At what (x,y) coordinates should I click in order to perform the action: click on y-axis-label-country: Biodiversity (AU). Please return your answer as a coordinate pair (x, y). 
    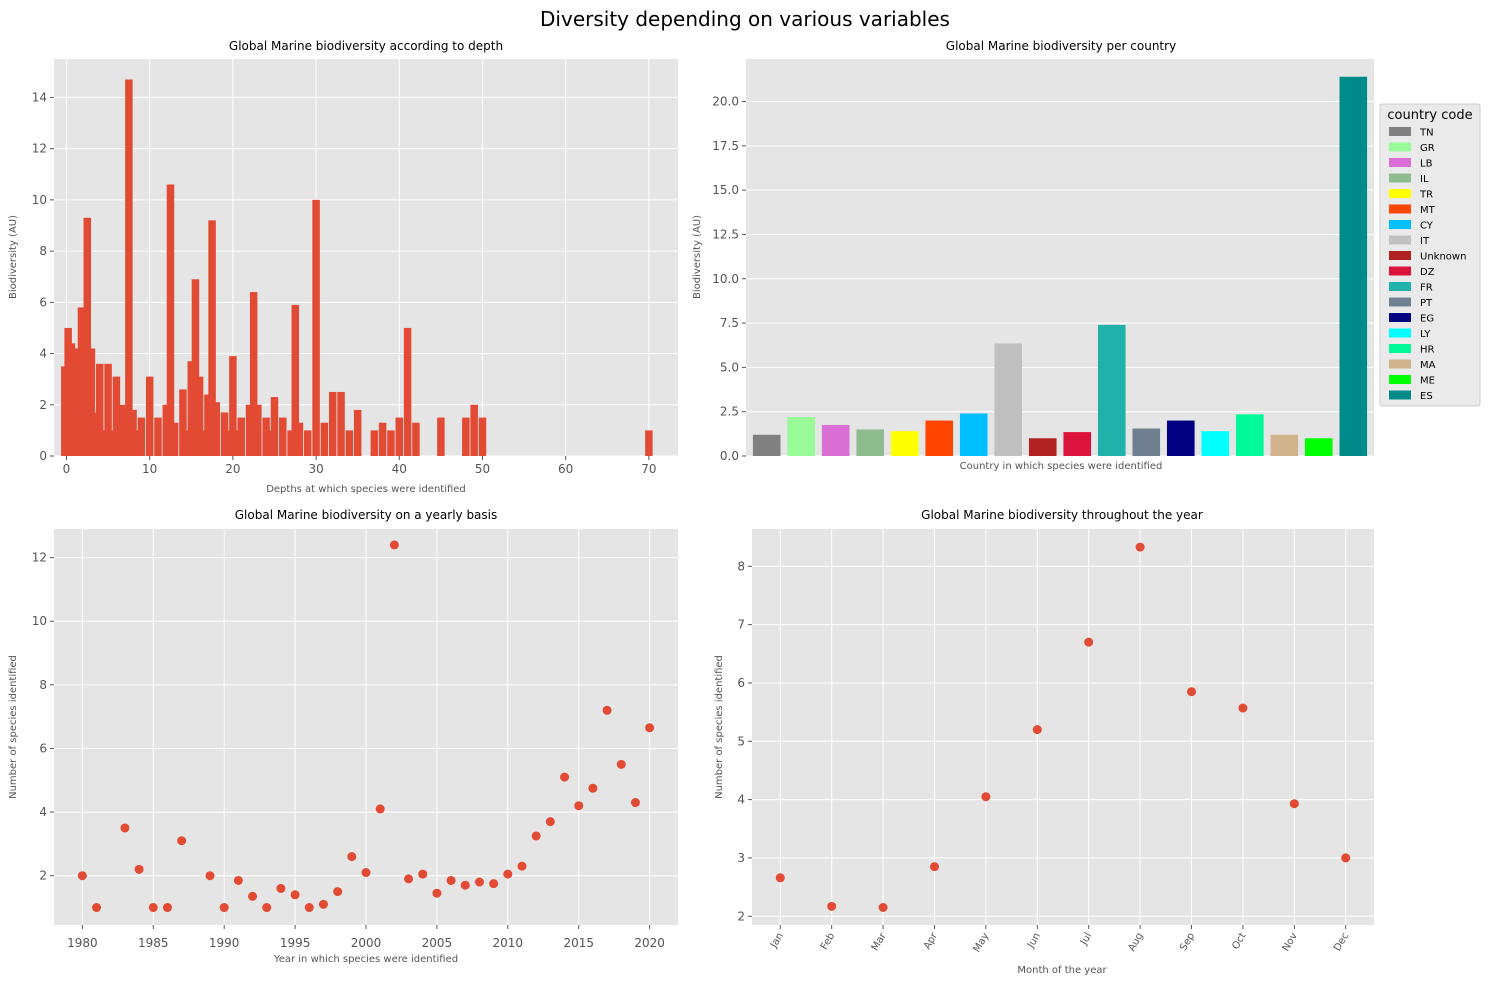
    Looking at the image, I should click on (697, 257).